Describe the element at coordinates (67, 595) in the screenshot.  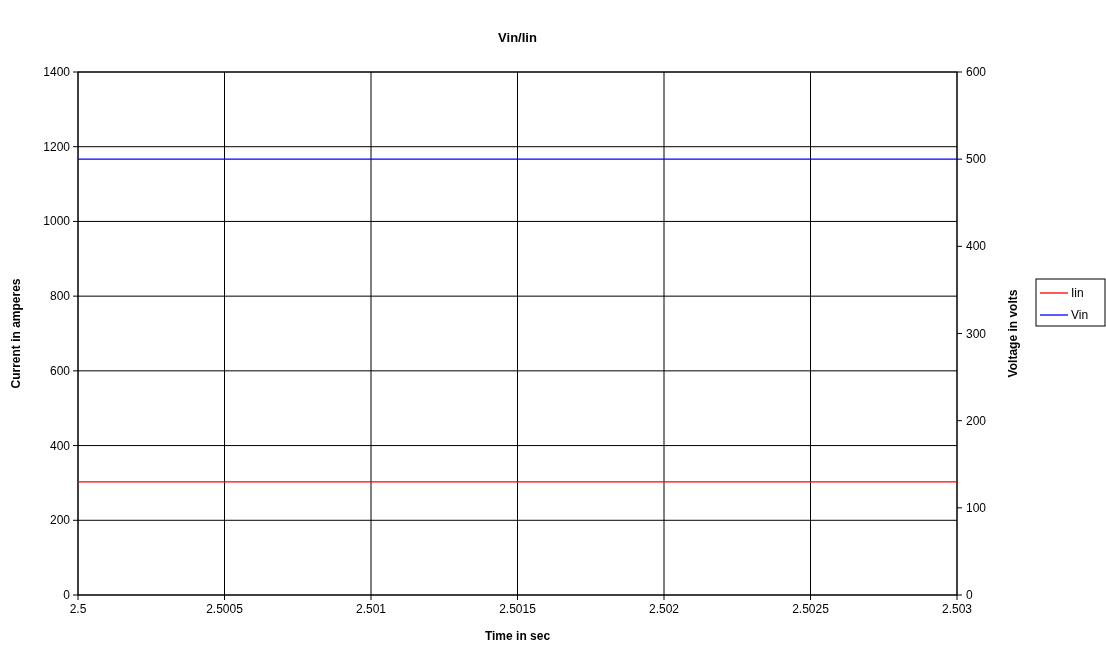
I see `y-tick-label: 0` at that location.